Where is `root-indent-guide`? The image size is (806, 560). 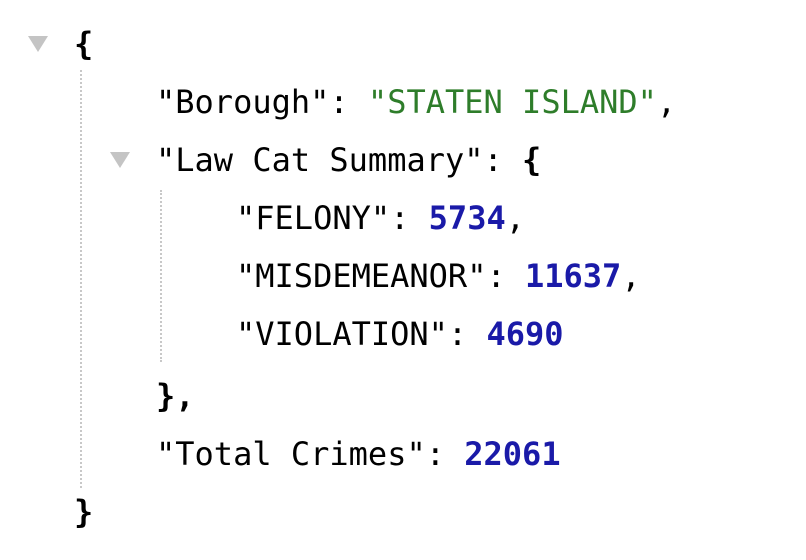
root-indent-guide is located at coordinates (81, 279).